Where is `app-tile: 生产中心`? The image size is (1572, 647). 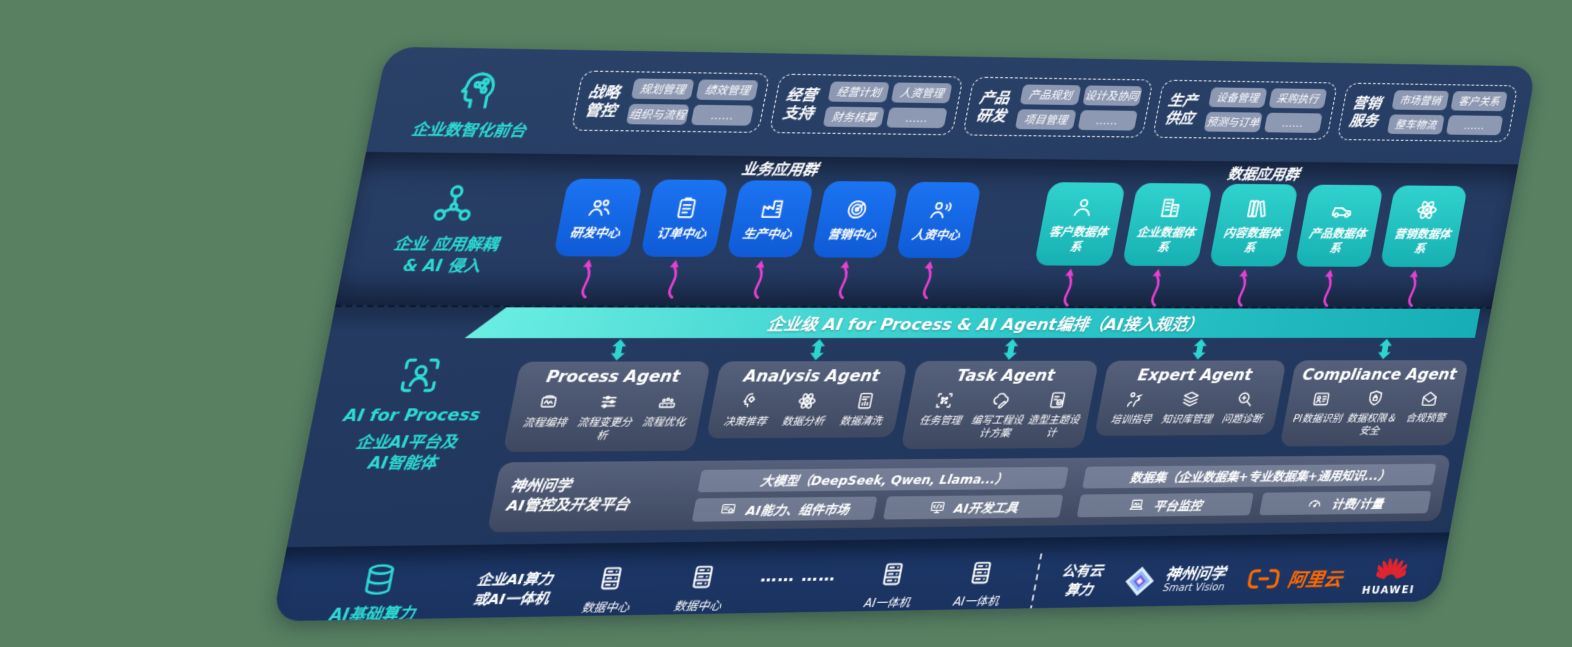
app-tile: 生产中心 is located at coordinates (770, 219).